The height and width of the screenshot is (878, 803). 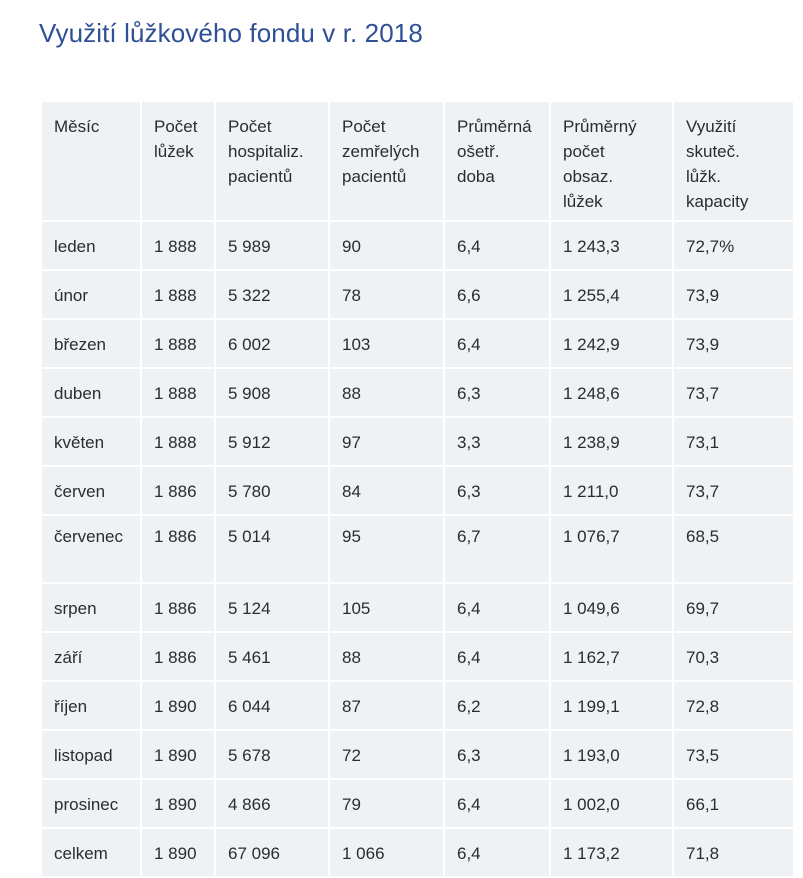 I want to click on cell-avg-occupied: 1 255,4, so click(x=611, y=294).